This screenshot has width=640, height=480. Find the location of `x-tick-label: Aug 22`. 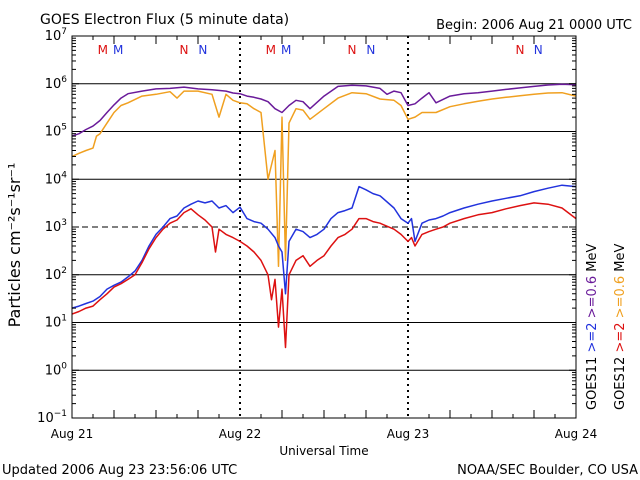

x-tick-label: Aug 22 is located at coordinates (240, 434).